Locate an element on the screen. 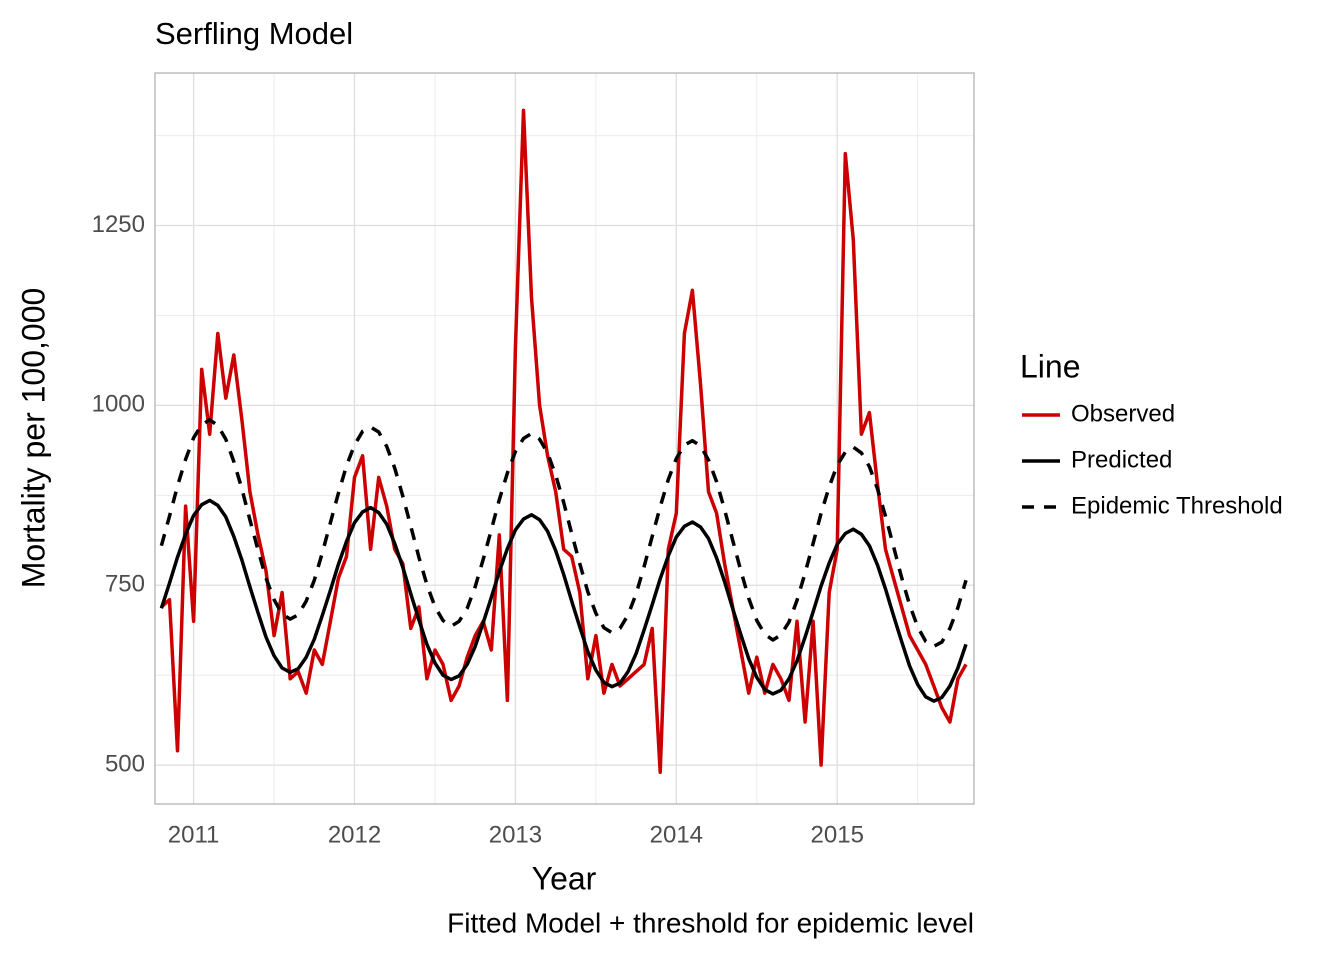 Image resolution: width=1344 pixels, height=965 pixels. y-tick-label: 500 is located at coordinates (125, 763).